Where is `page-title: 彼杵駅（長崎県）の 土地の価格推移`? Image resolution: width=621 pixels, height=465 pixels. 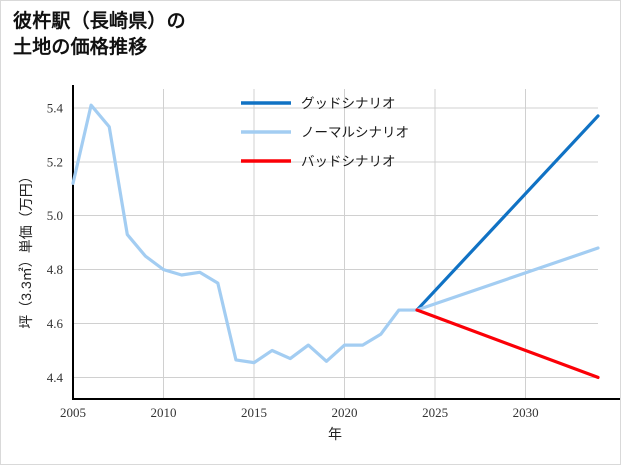 page-title: 彼杵駅（長崎県）の 土地の価格推移 is located at coordinates (99, 35).